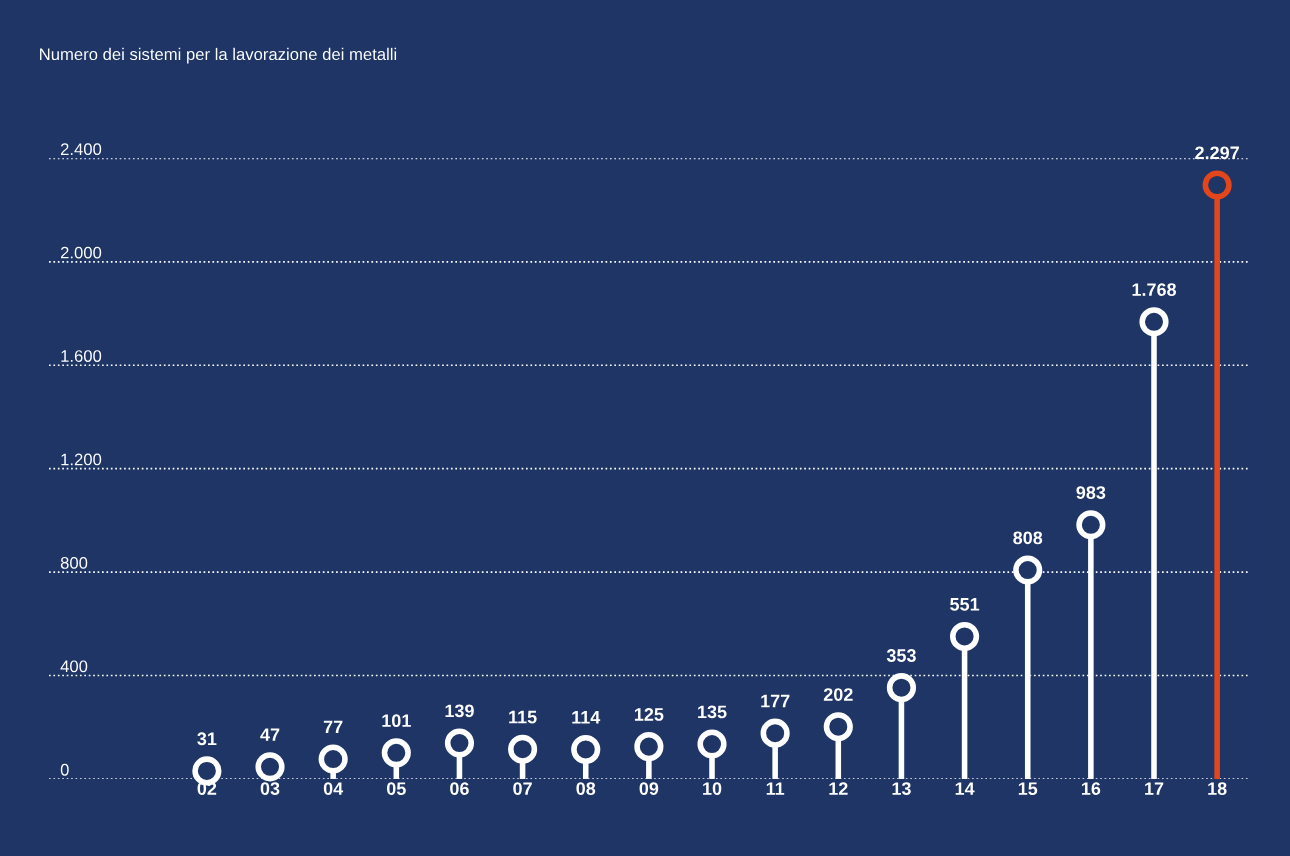  Describe the element at coordinates (586, 788) in the screenshot. I see `x-tick-label: 08` at that location.